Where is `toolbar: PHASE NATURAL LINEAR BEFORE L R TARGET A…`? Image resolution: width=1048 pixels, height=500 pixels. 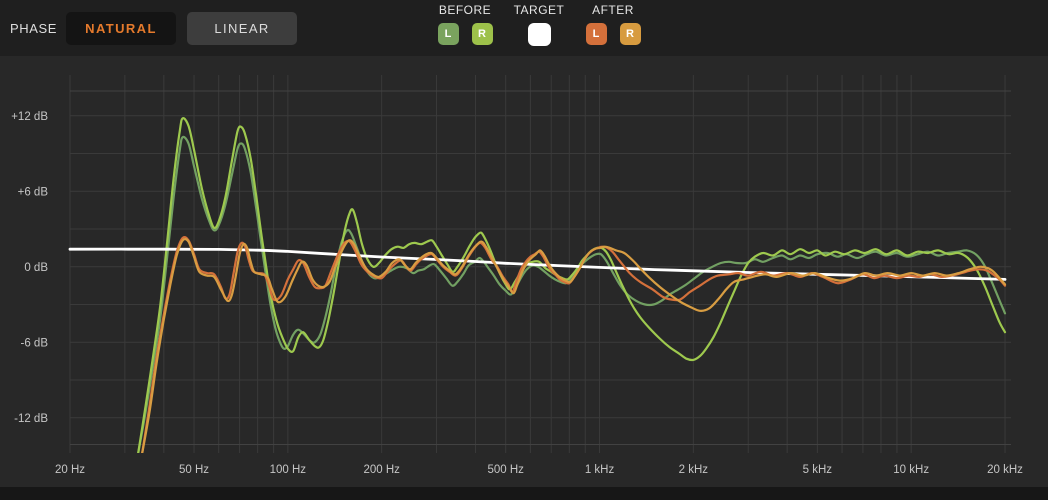 toolbar: PHASE NATURAL LINEAR BEFORE L R TARGET A… is located at coordinates (524, 28).